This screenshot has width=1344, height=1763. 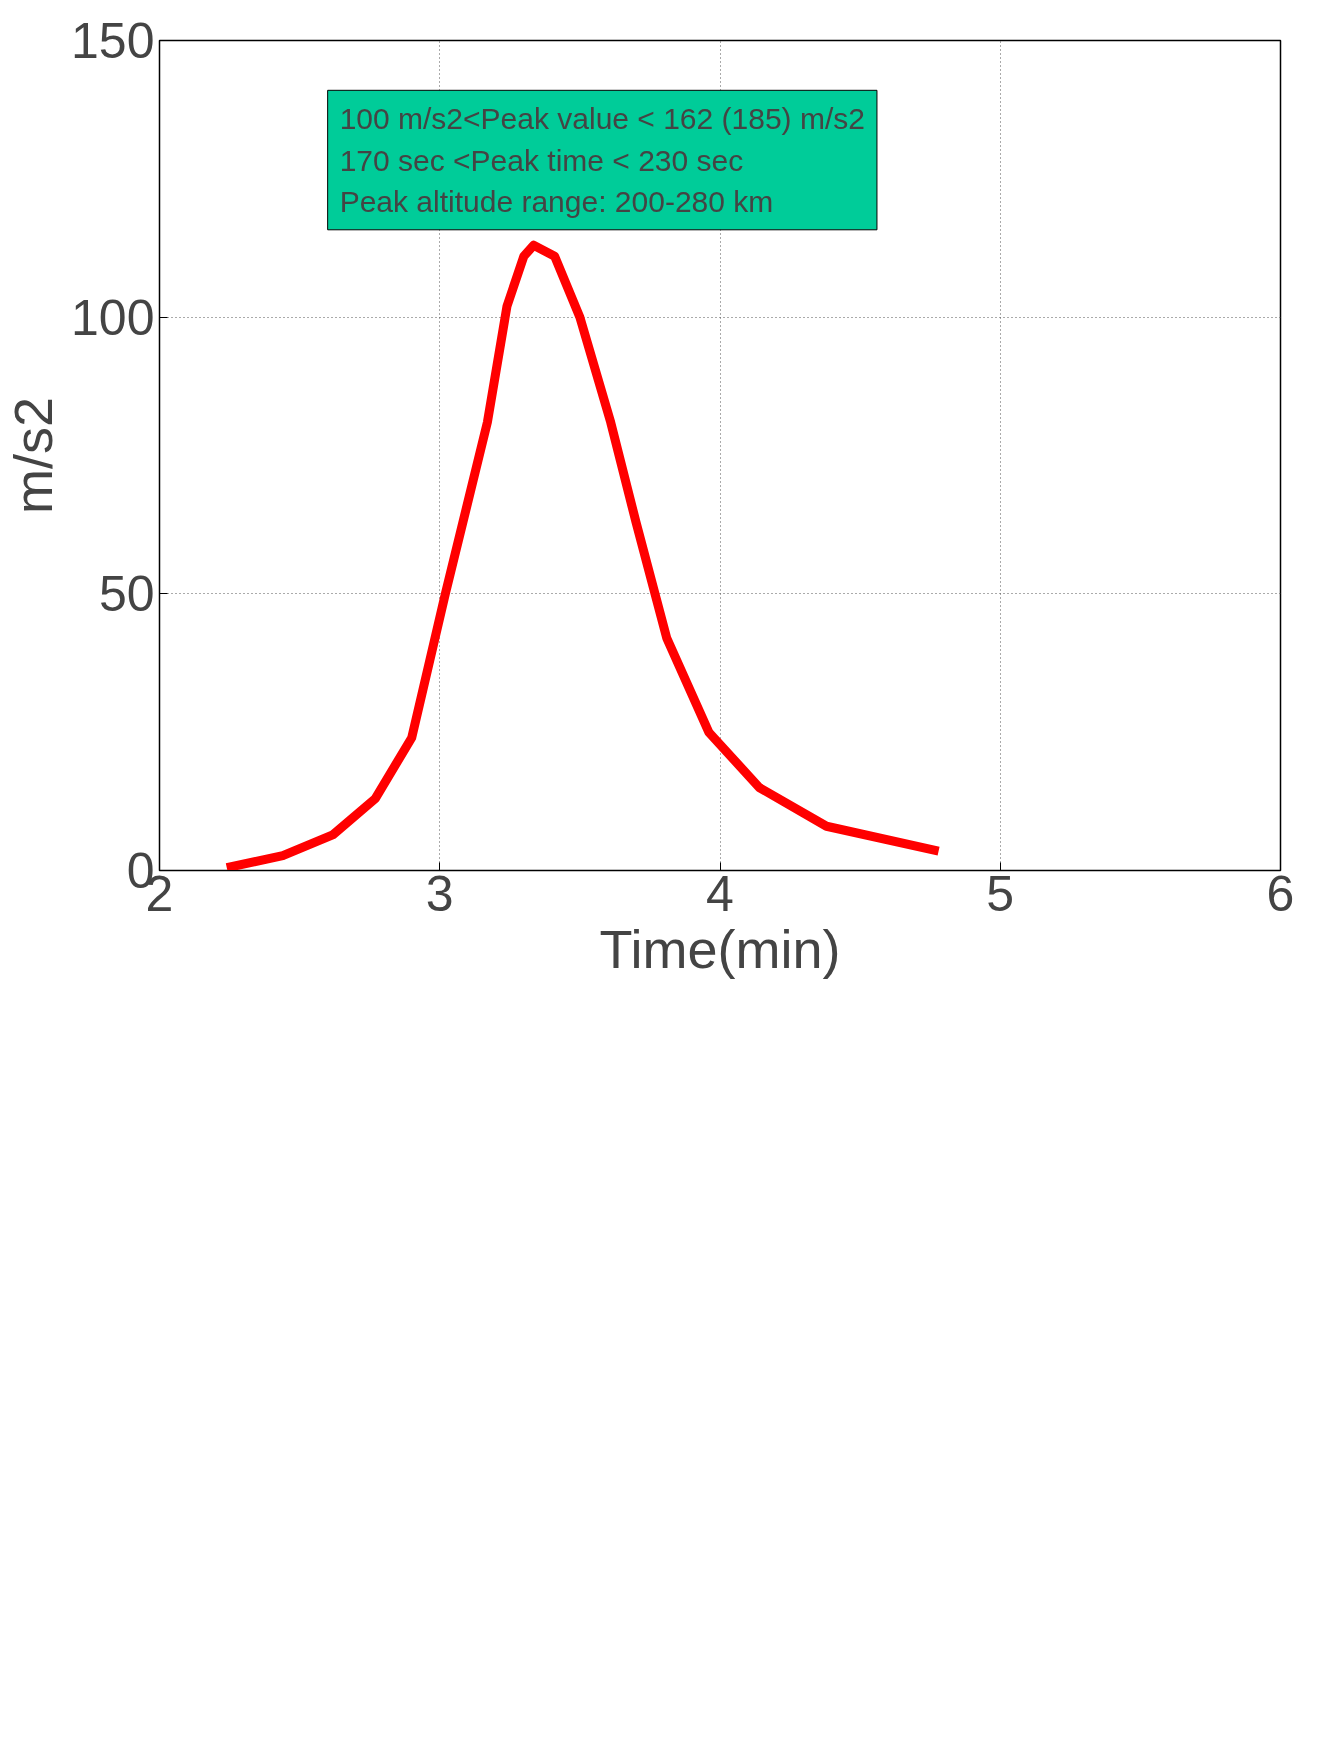 What do you see at coordinates (439, 893) in the screenshot?
I see `x-tick-label: 3` at bounding box center [439, 893].